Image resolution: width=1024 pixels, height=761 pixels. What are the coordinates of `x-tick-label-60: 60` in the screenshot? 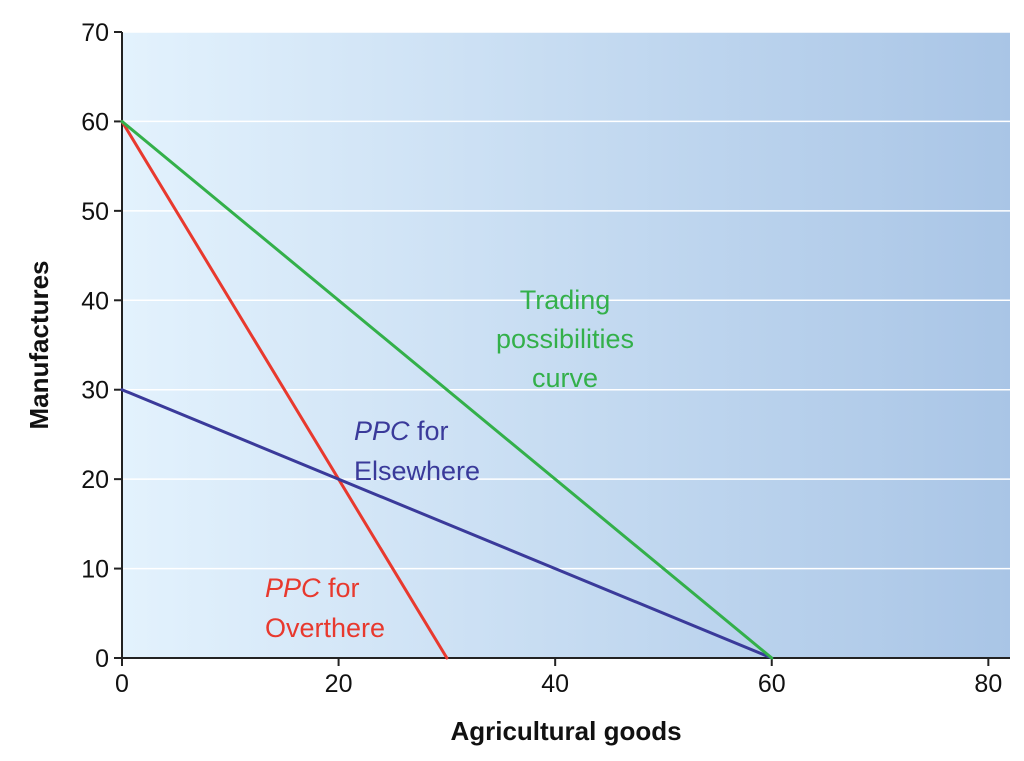 It's located at (772, 684).